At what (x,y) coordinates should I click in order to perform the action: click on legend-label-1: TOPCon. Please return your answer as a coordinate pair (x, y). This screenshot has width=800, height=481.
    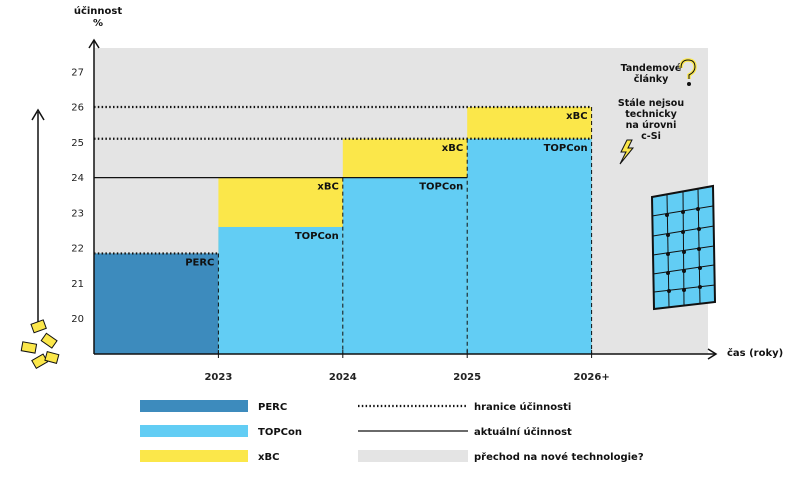
    Looking at the image, I should click on (280, 432).